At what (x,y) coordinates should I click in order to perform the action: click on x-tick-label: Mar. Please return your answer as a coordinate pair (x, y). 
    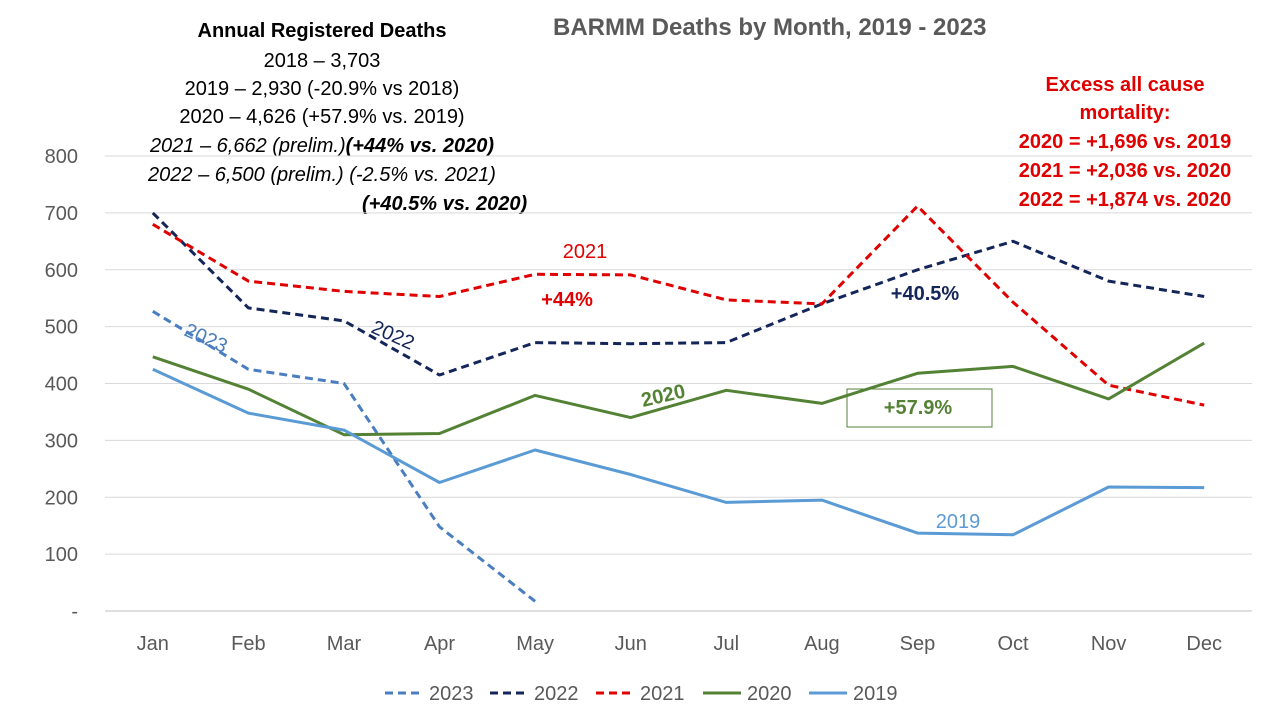
    Looking at the image, I should click on (344, 644).